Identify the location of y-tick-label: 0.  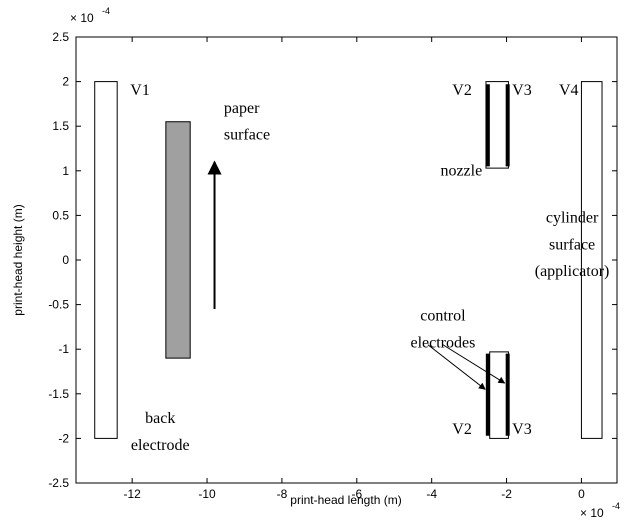
(65, 260).